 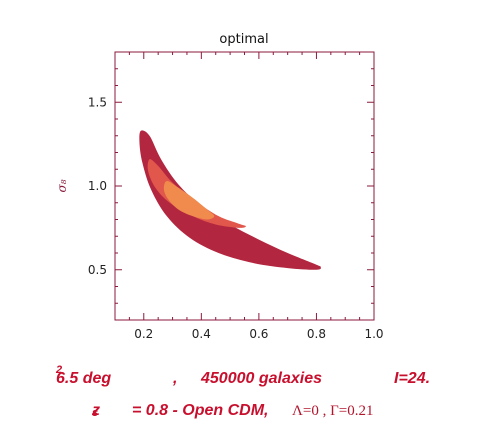 I want to click on x-tick-label: 0.8, so click(x=316, y=334).